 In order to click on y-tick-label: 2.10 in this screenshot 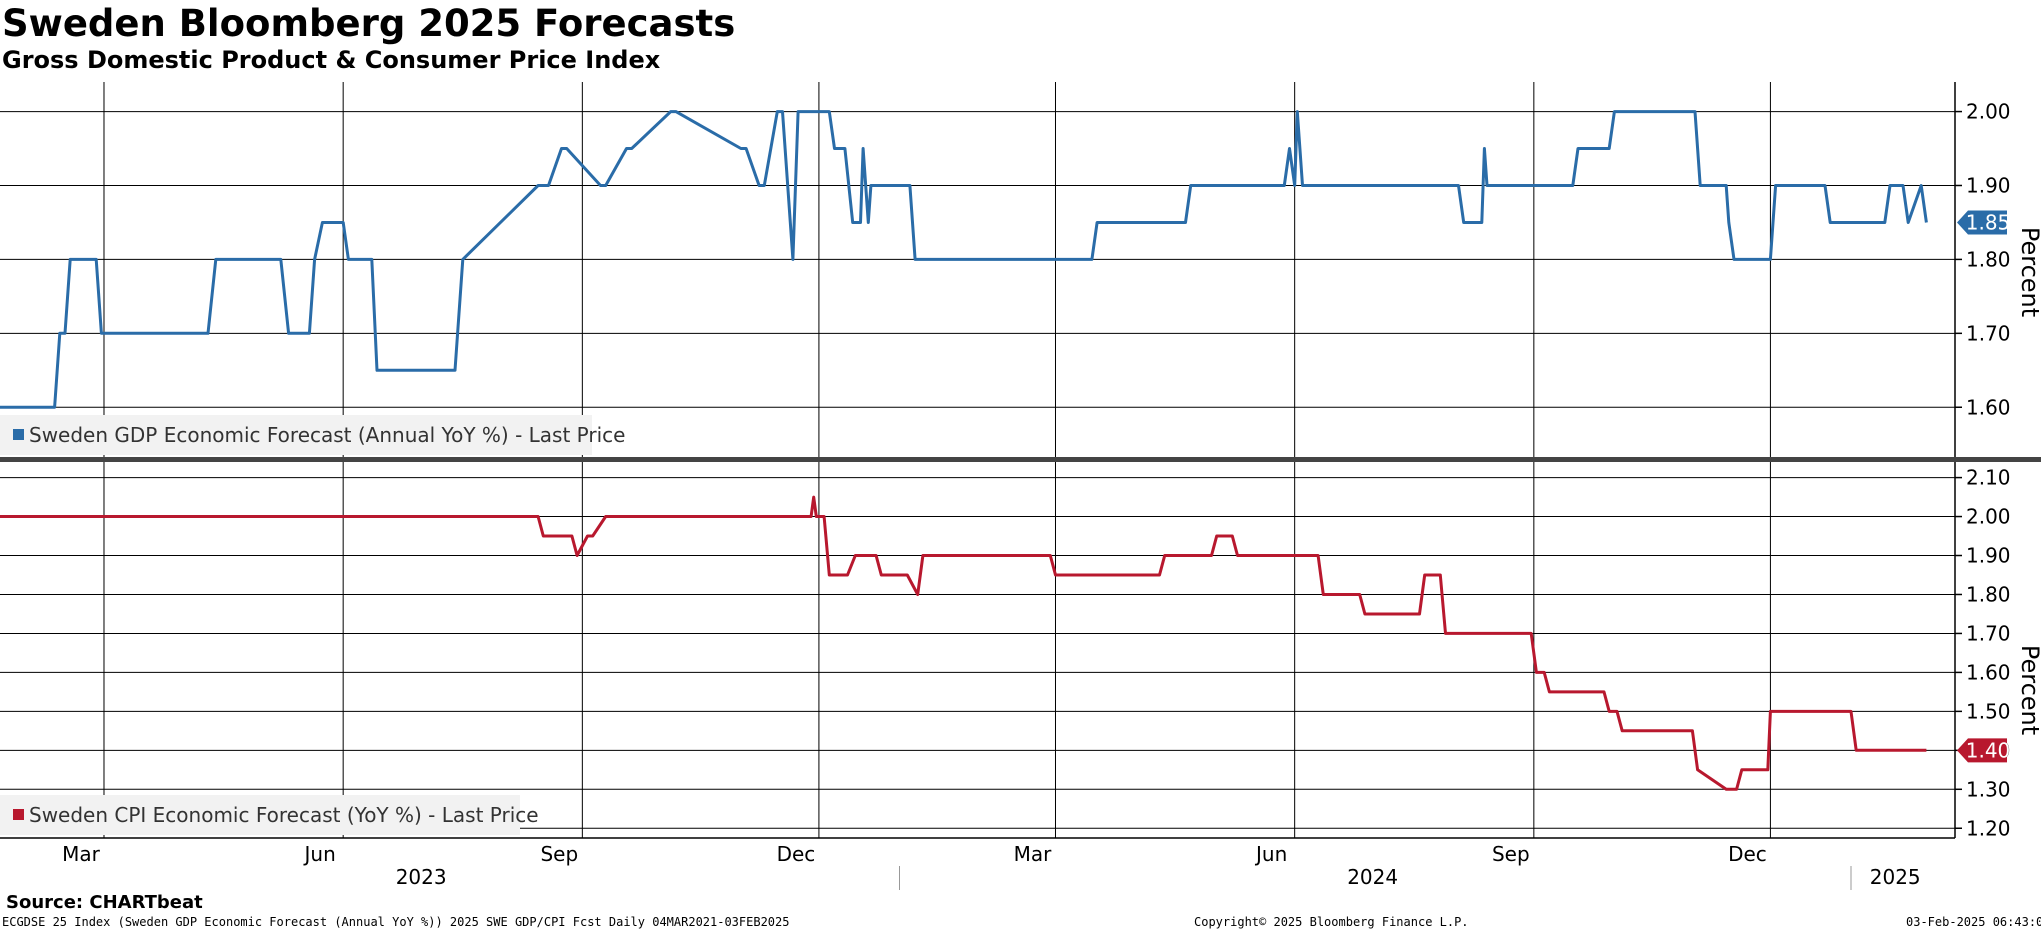, I will do `click(1988, 478)`.